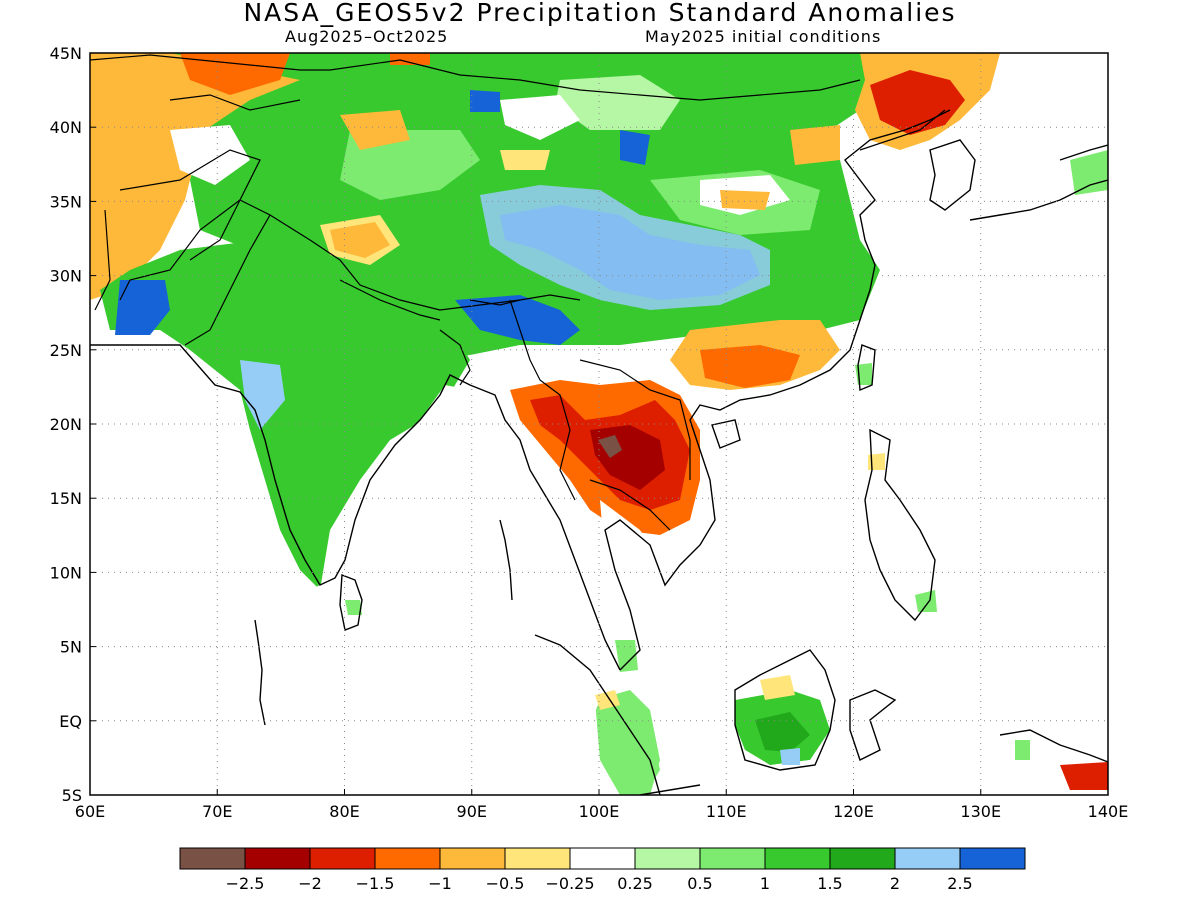 This screenshot has width=1200, height=900. Describe the element at coordinates (505, 883) in the screenshot. I see `legend-label: −0.5` at that location.